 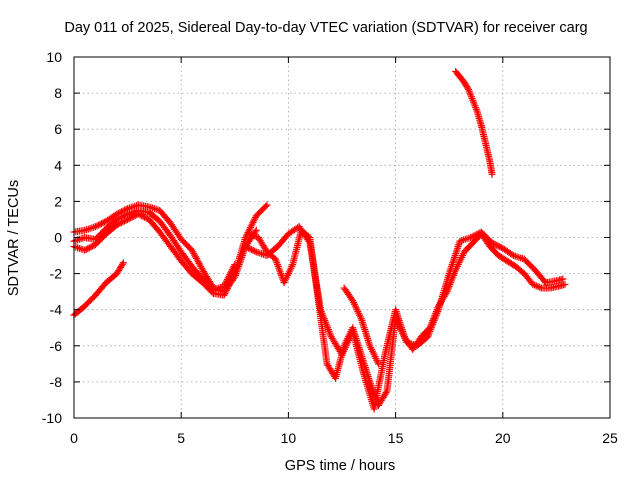 I want to click on y-tick-label: 10, so click(x=54, y=57).